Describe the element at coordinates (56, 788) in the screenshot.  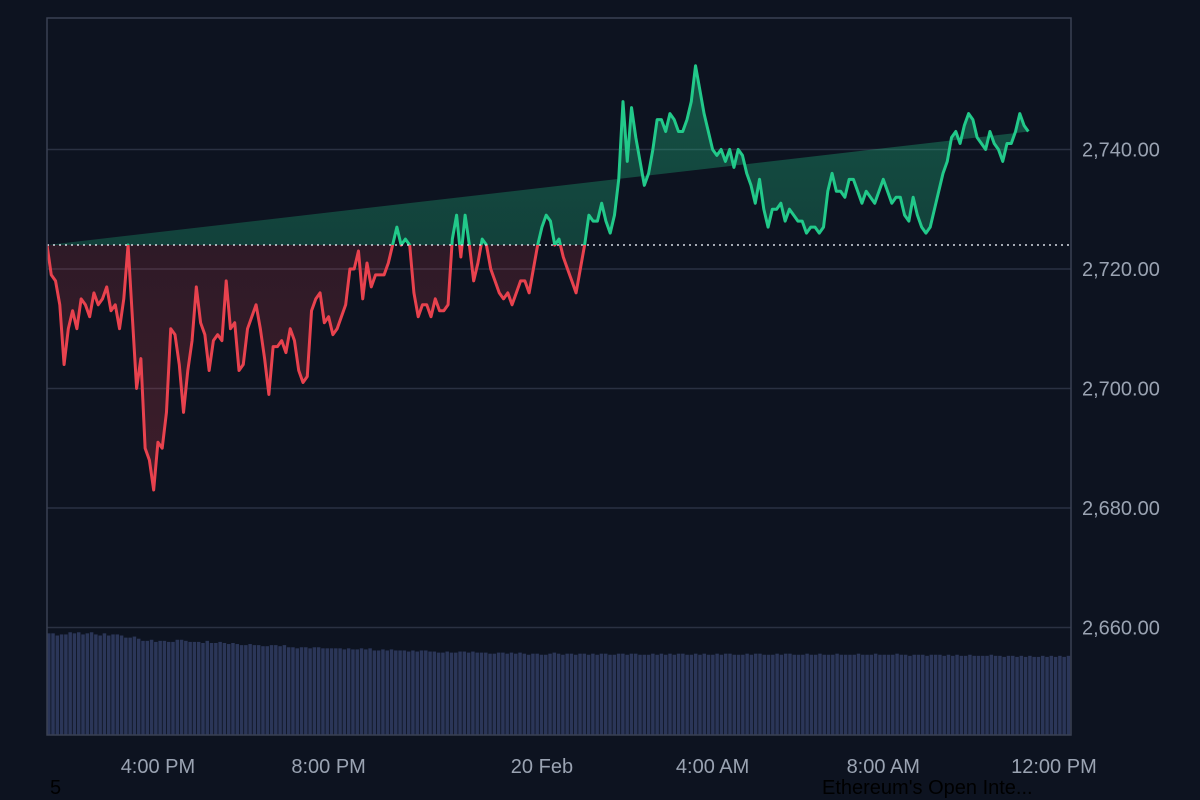
I see `footer-counter: 5` at that location.